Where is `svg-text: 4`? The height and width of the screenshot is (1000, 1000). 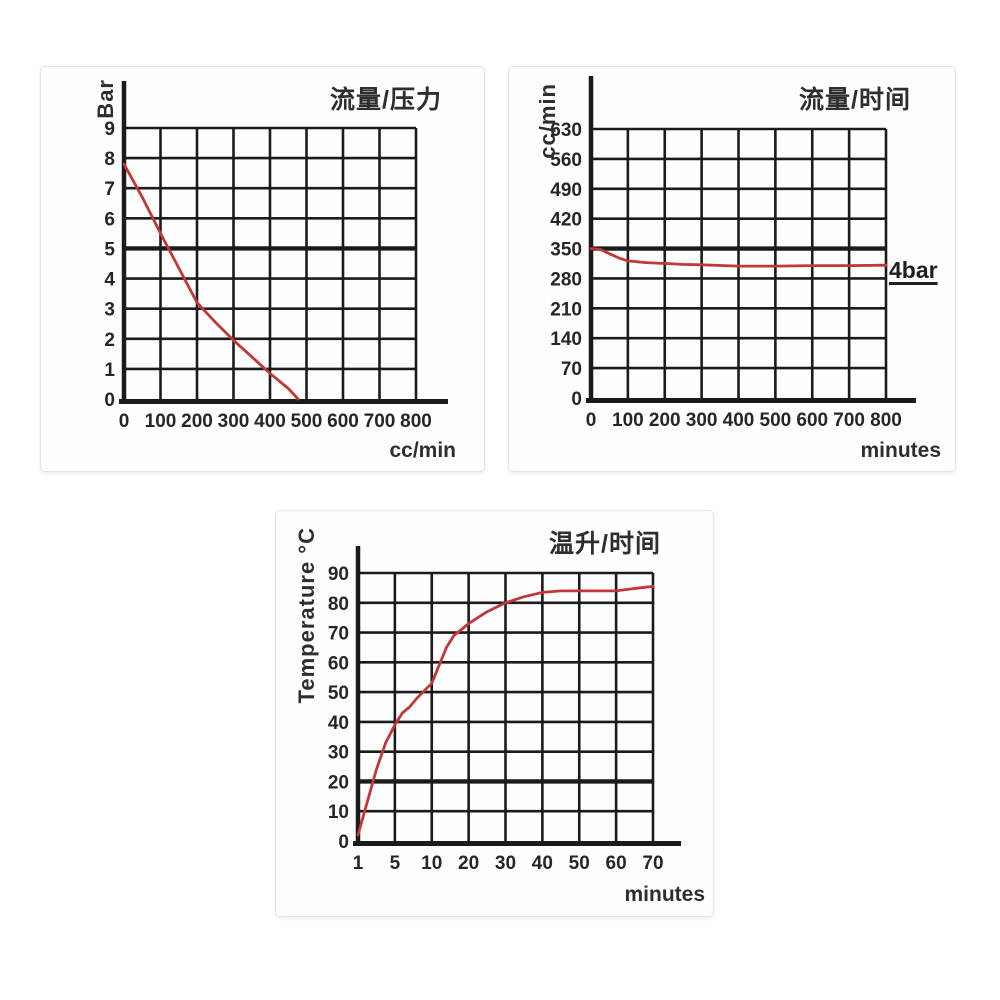 svg-text: 4 is located at coordinates (109, 280).